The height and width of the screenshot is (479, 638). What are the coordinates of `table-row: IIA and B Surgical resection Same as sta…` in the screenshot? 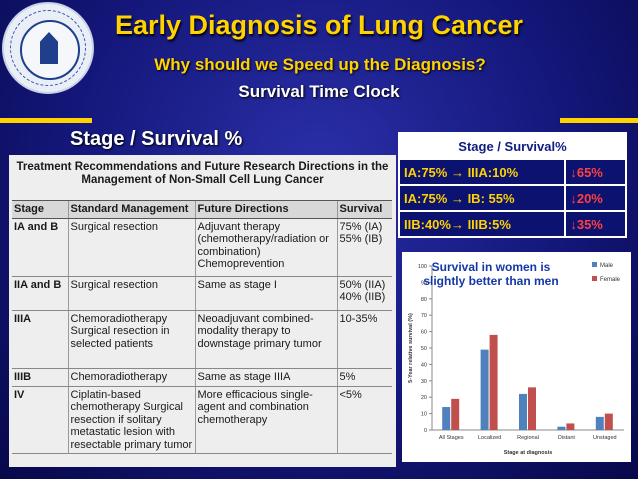 It's located at (202, 293).